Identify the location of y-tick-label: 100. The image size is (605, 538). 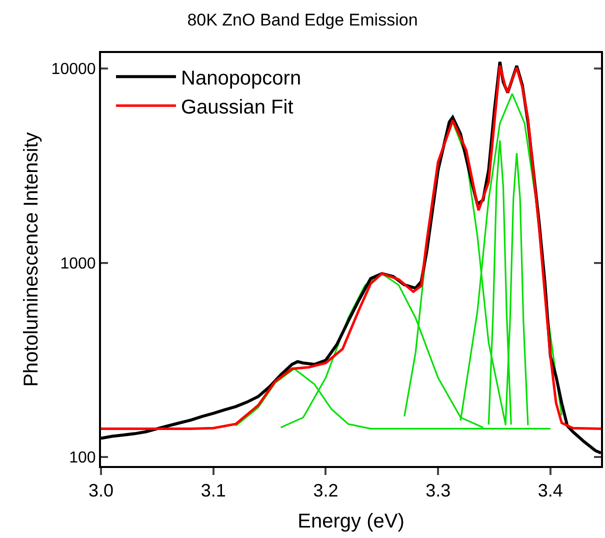
(82, 458).